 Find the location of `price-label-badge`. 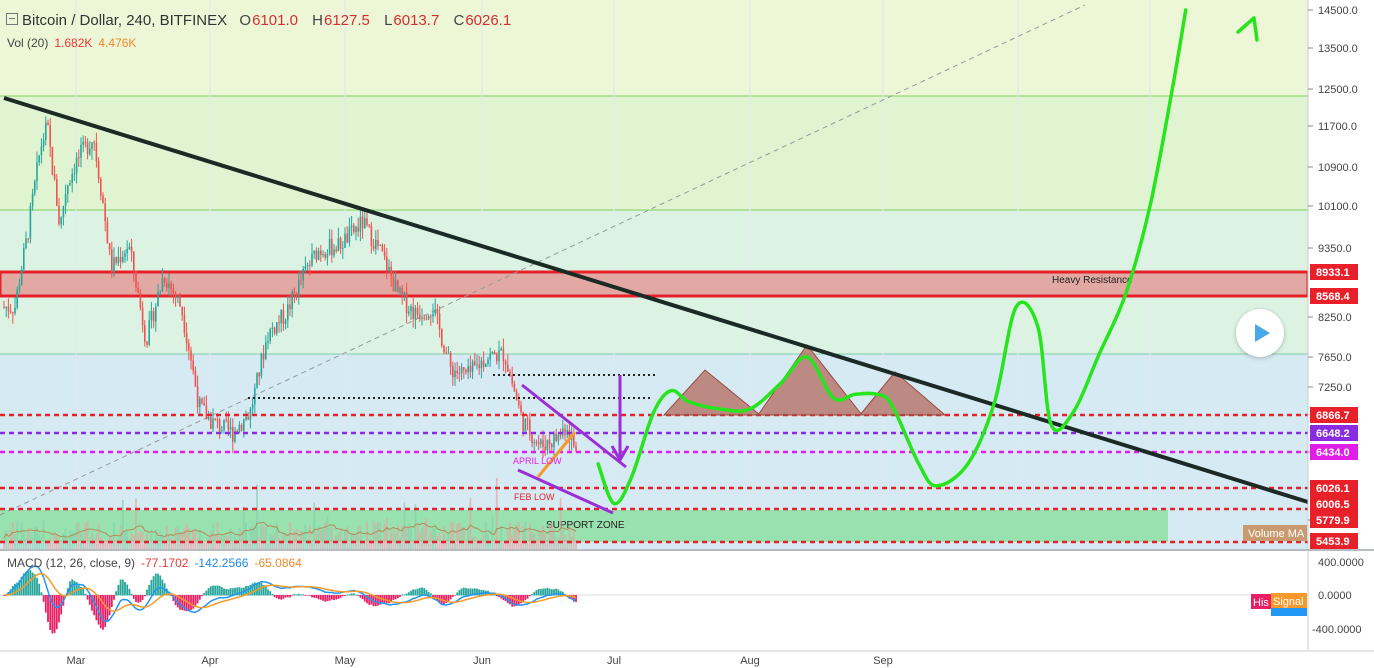

price-label-badge is located at coordinates (1334, 433).